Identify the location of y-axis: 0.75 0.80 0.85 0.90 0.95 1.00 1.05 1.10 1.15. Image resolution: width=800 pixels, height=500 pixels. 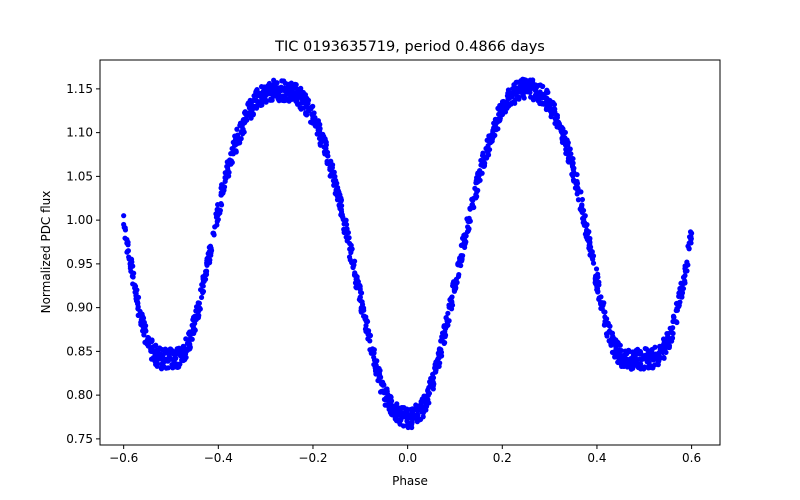
(83, 264).